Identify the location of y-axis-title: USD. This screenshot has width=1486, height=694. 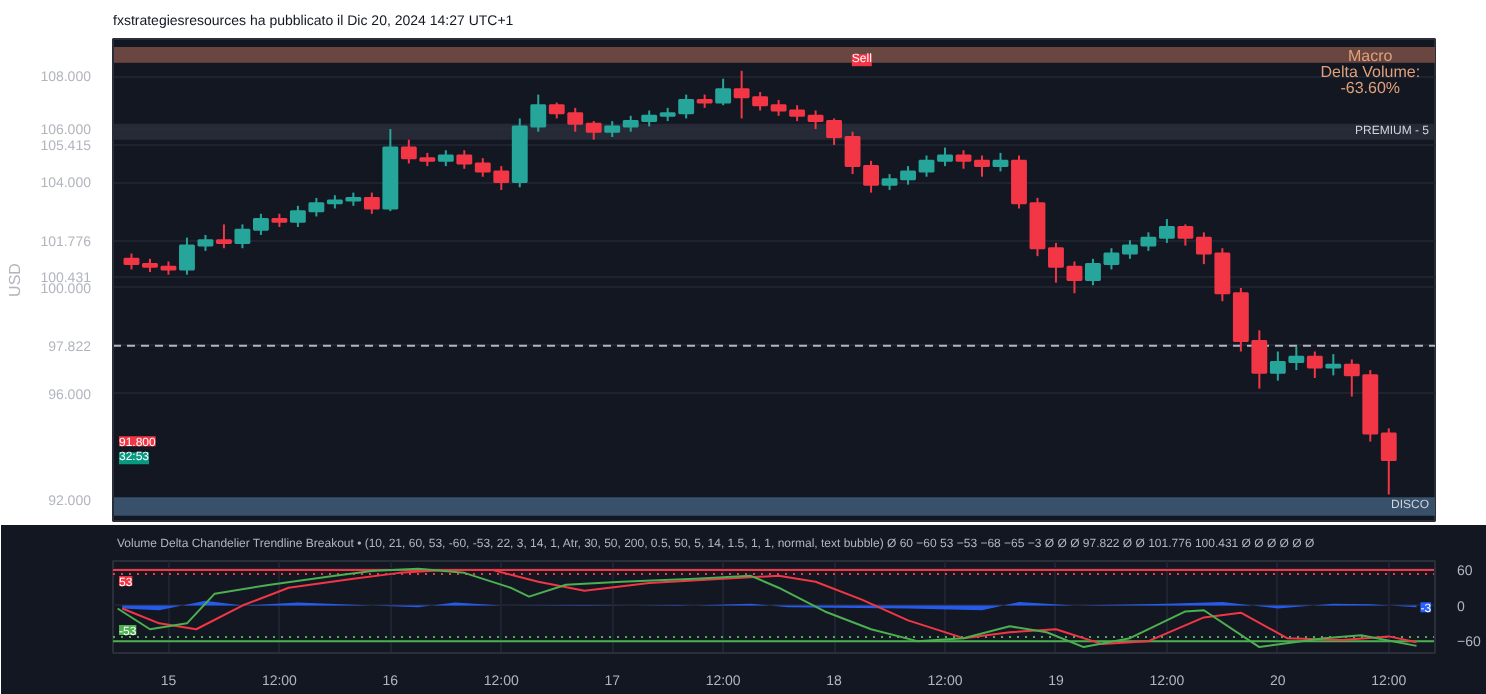
(15, 279).